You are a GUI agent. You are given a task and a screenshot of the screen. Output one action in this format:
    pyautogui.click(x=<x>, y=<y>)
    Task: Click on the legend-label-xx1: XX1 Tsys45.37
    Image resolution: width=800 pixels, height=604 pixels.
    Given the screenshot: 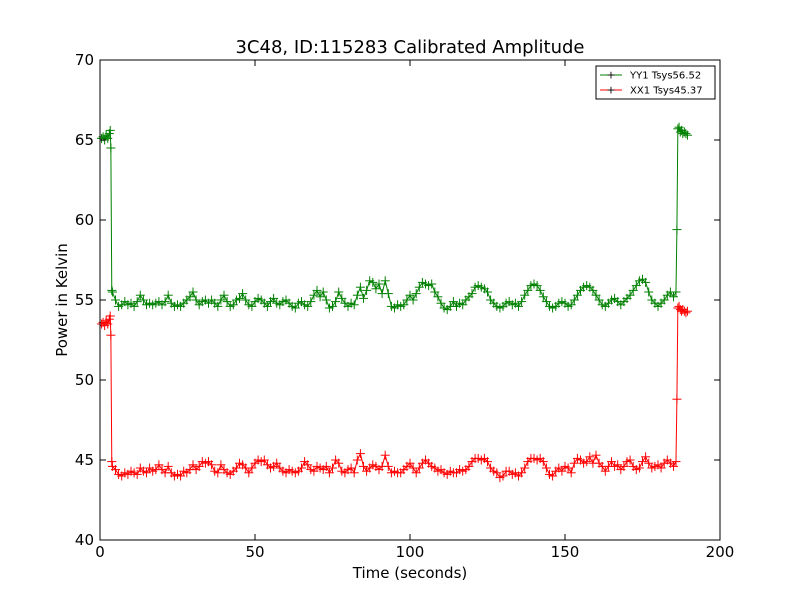 What is the action you would take?
    pyautogui.click(x=666, y=91)
    